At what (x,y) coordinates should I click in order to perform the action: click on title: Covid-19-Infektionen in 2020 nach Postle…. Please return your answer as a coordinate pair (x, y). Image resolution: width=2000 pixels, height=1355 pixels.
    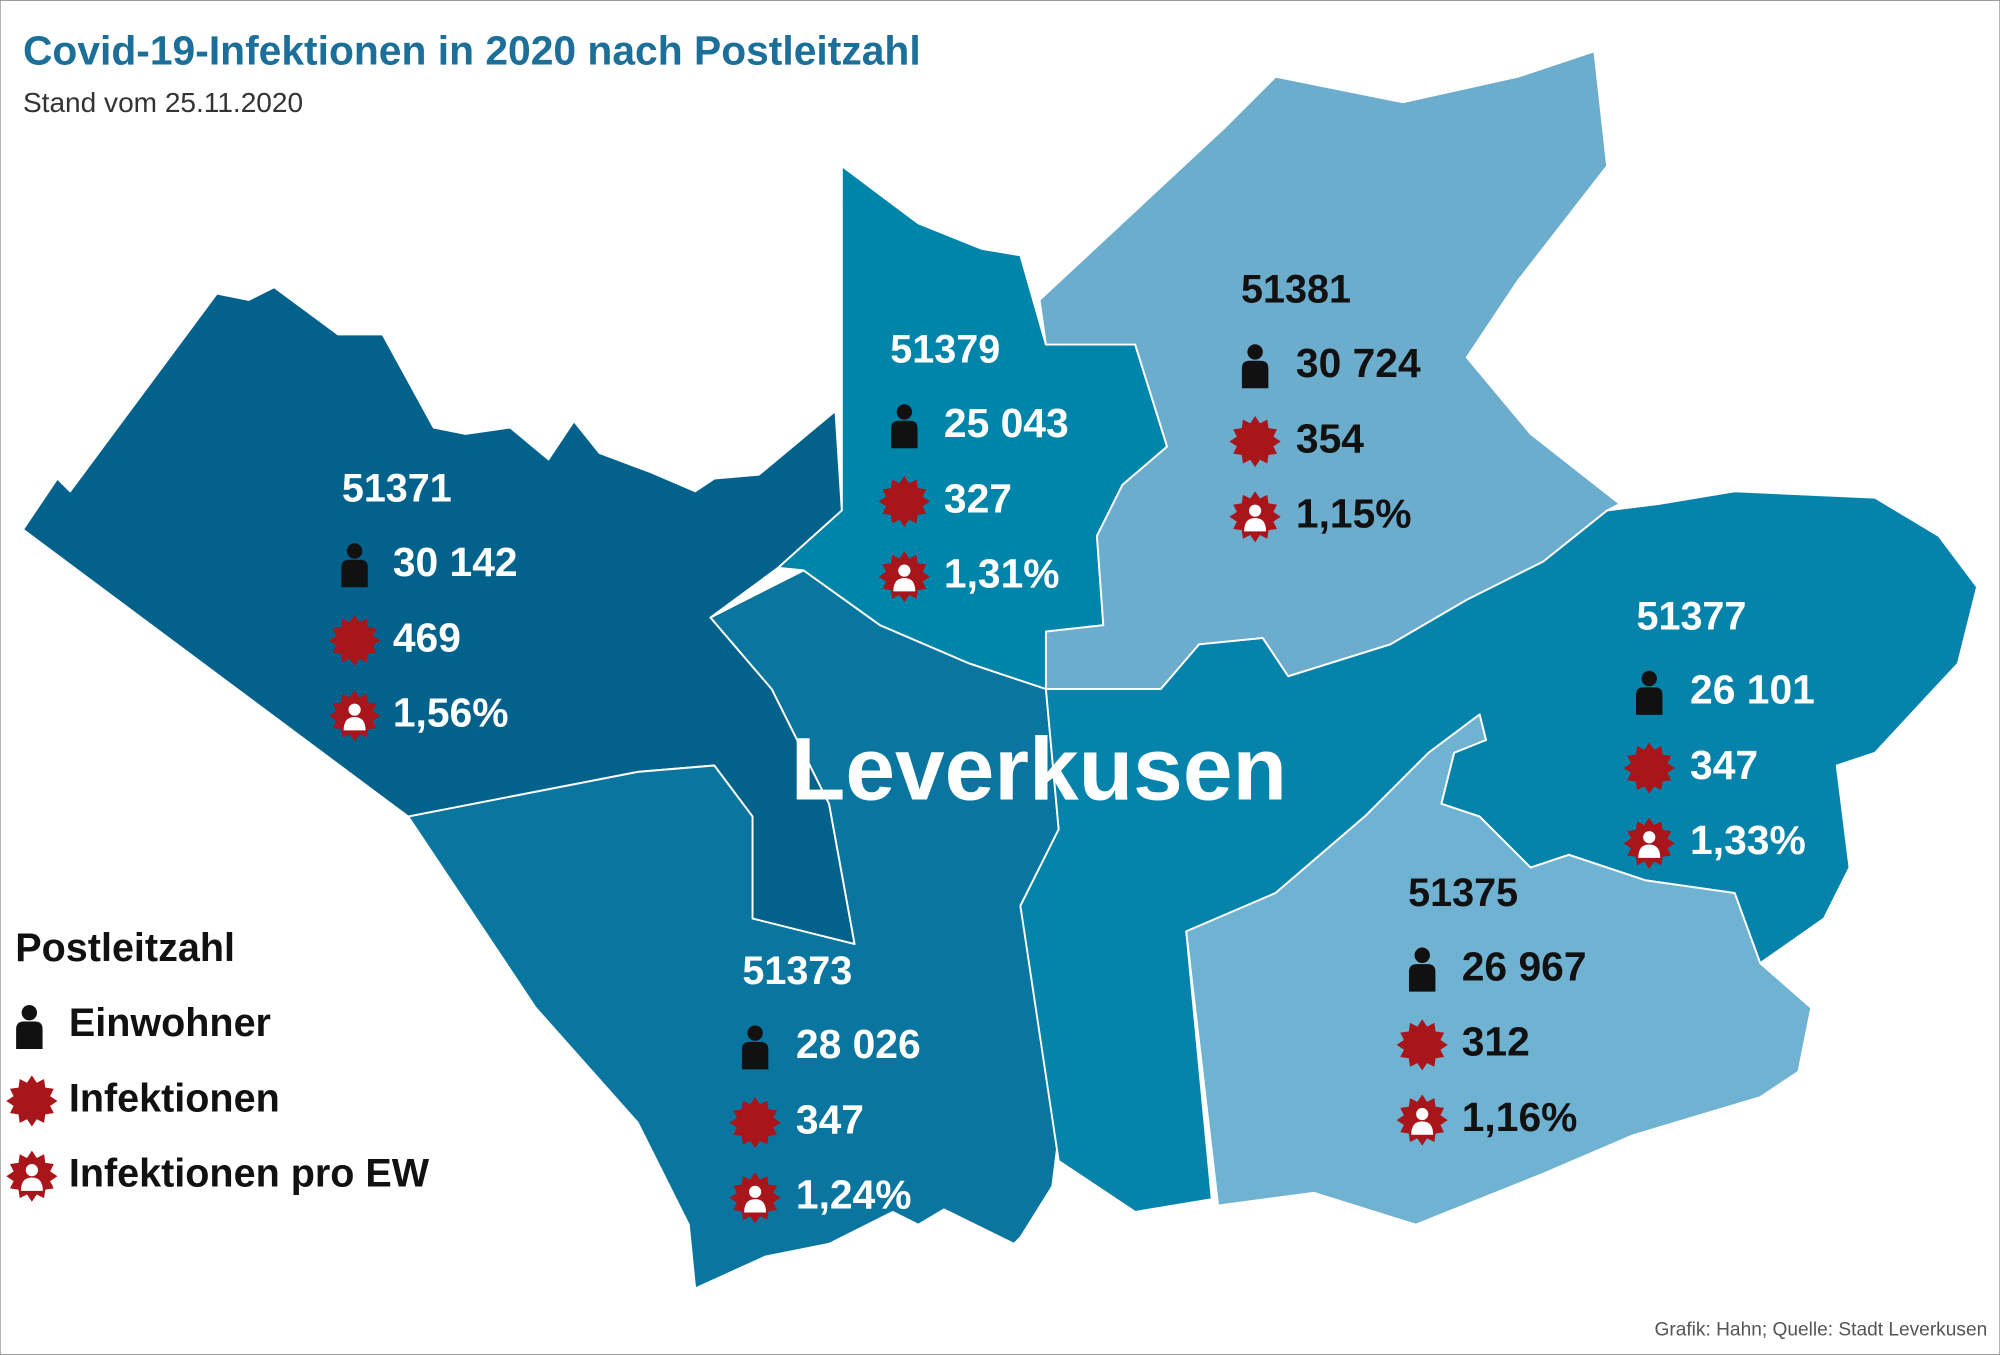
    Looking at the image, I should click on (472, 51).